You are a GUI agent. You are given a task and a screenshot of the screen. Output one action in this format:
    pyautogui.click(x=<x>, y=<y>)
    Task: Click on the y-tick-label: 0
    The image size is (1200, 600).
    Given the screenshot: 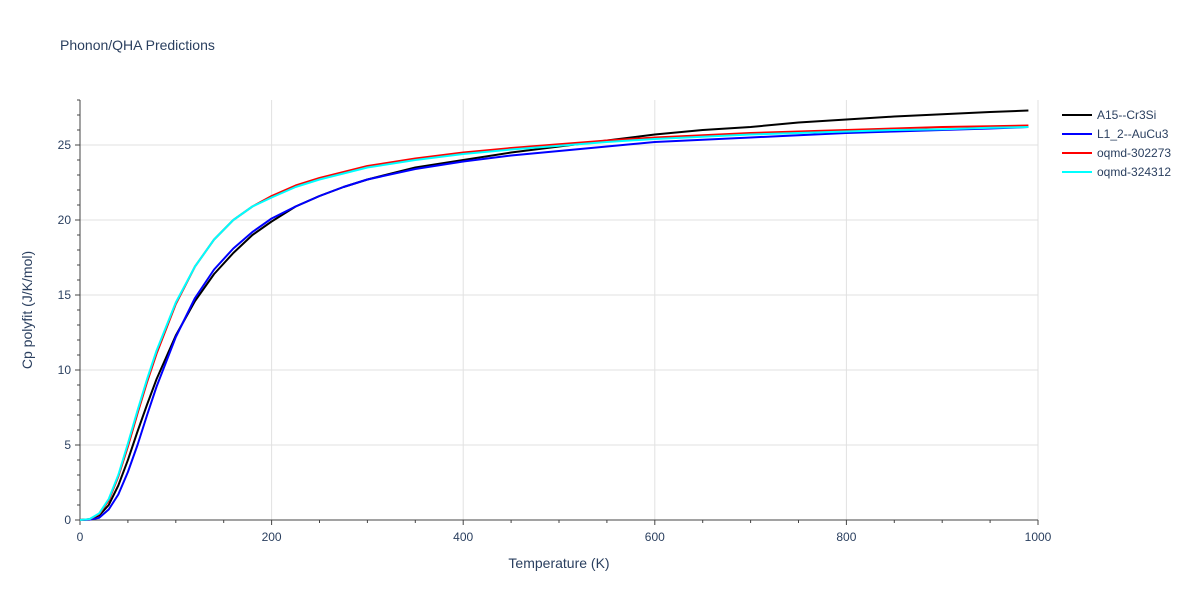 What is the action you would take?
    pyautogui.click(x=67, y=520)
    